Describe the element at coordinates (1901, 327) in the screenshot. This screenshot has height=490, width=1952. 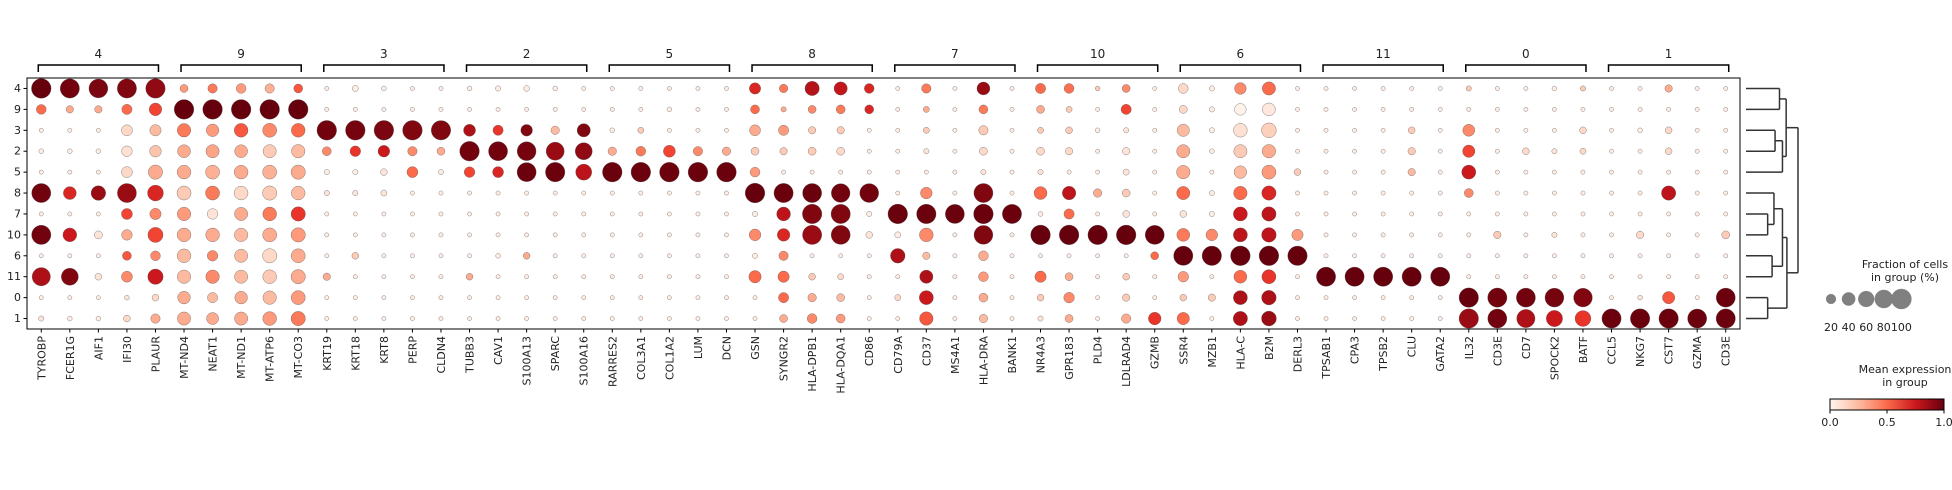
I see `size-legend-tick-label: 100` at that location.